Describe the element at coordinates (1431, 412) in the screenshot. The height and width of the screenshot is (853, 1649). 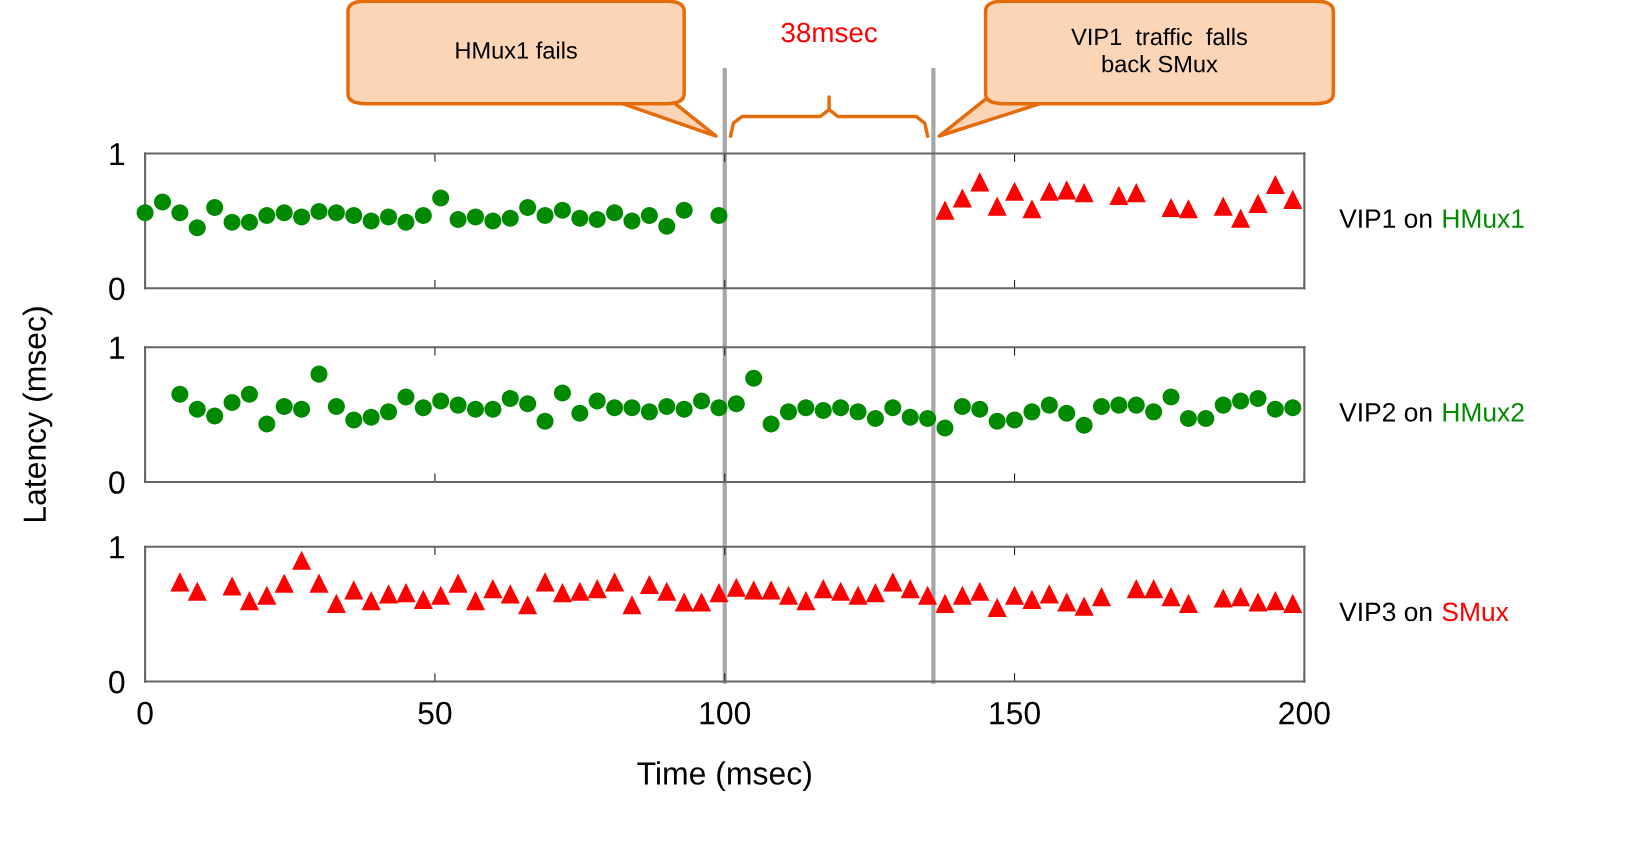
I see `text: VIP2 on HMux2` at that location.